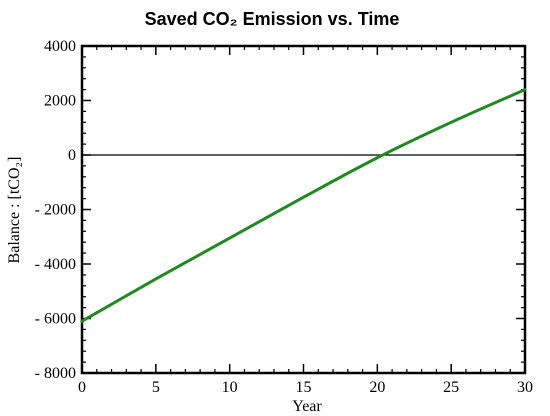  What do you see at coordinates (307, 406) in the screenshot?
I see `x-axis-label: Year` at bounding box center [307, 406].